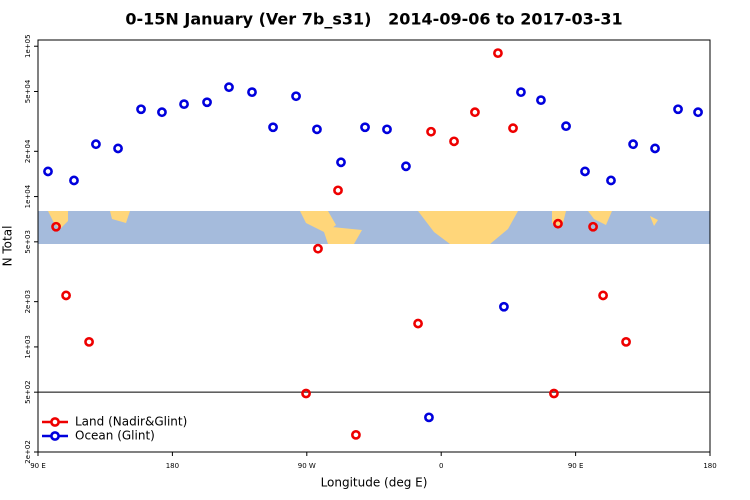 Image resolution: width=750 pixels, height=500 pixels. I want to click on map-strip, so click(374, 227).